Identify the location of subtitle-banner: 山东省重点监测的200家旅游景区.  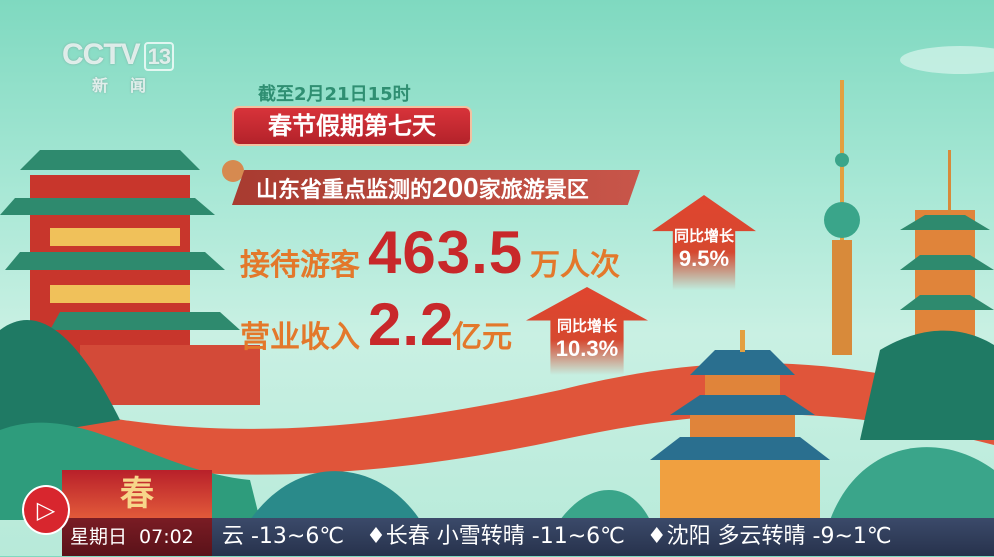
(436, 187).